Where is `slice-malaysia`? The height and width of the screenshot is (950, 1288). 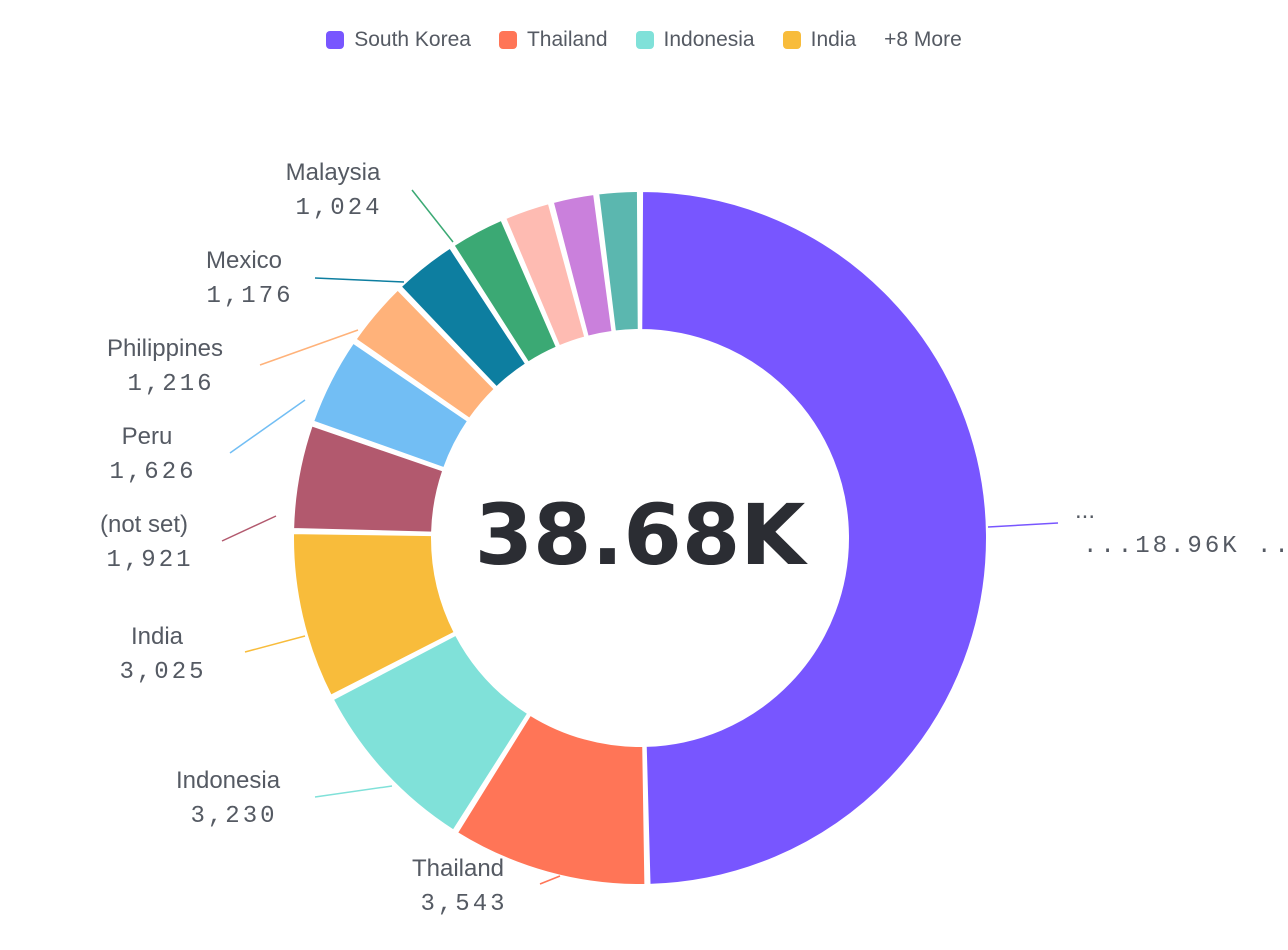 slice-malaysia is located at coordinates (505, 291).